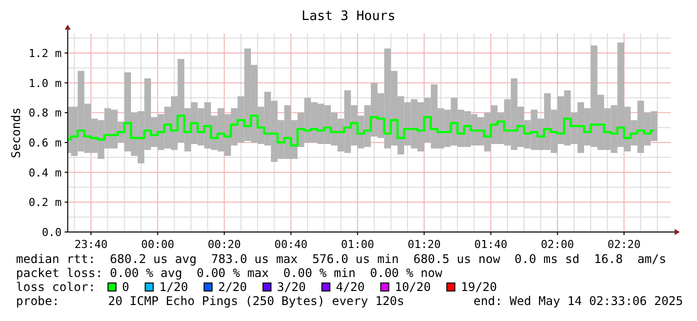 This screenshot has width=697, height=321. I want to click on x-tick-label: 02:20, so click(624, 244).